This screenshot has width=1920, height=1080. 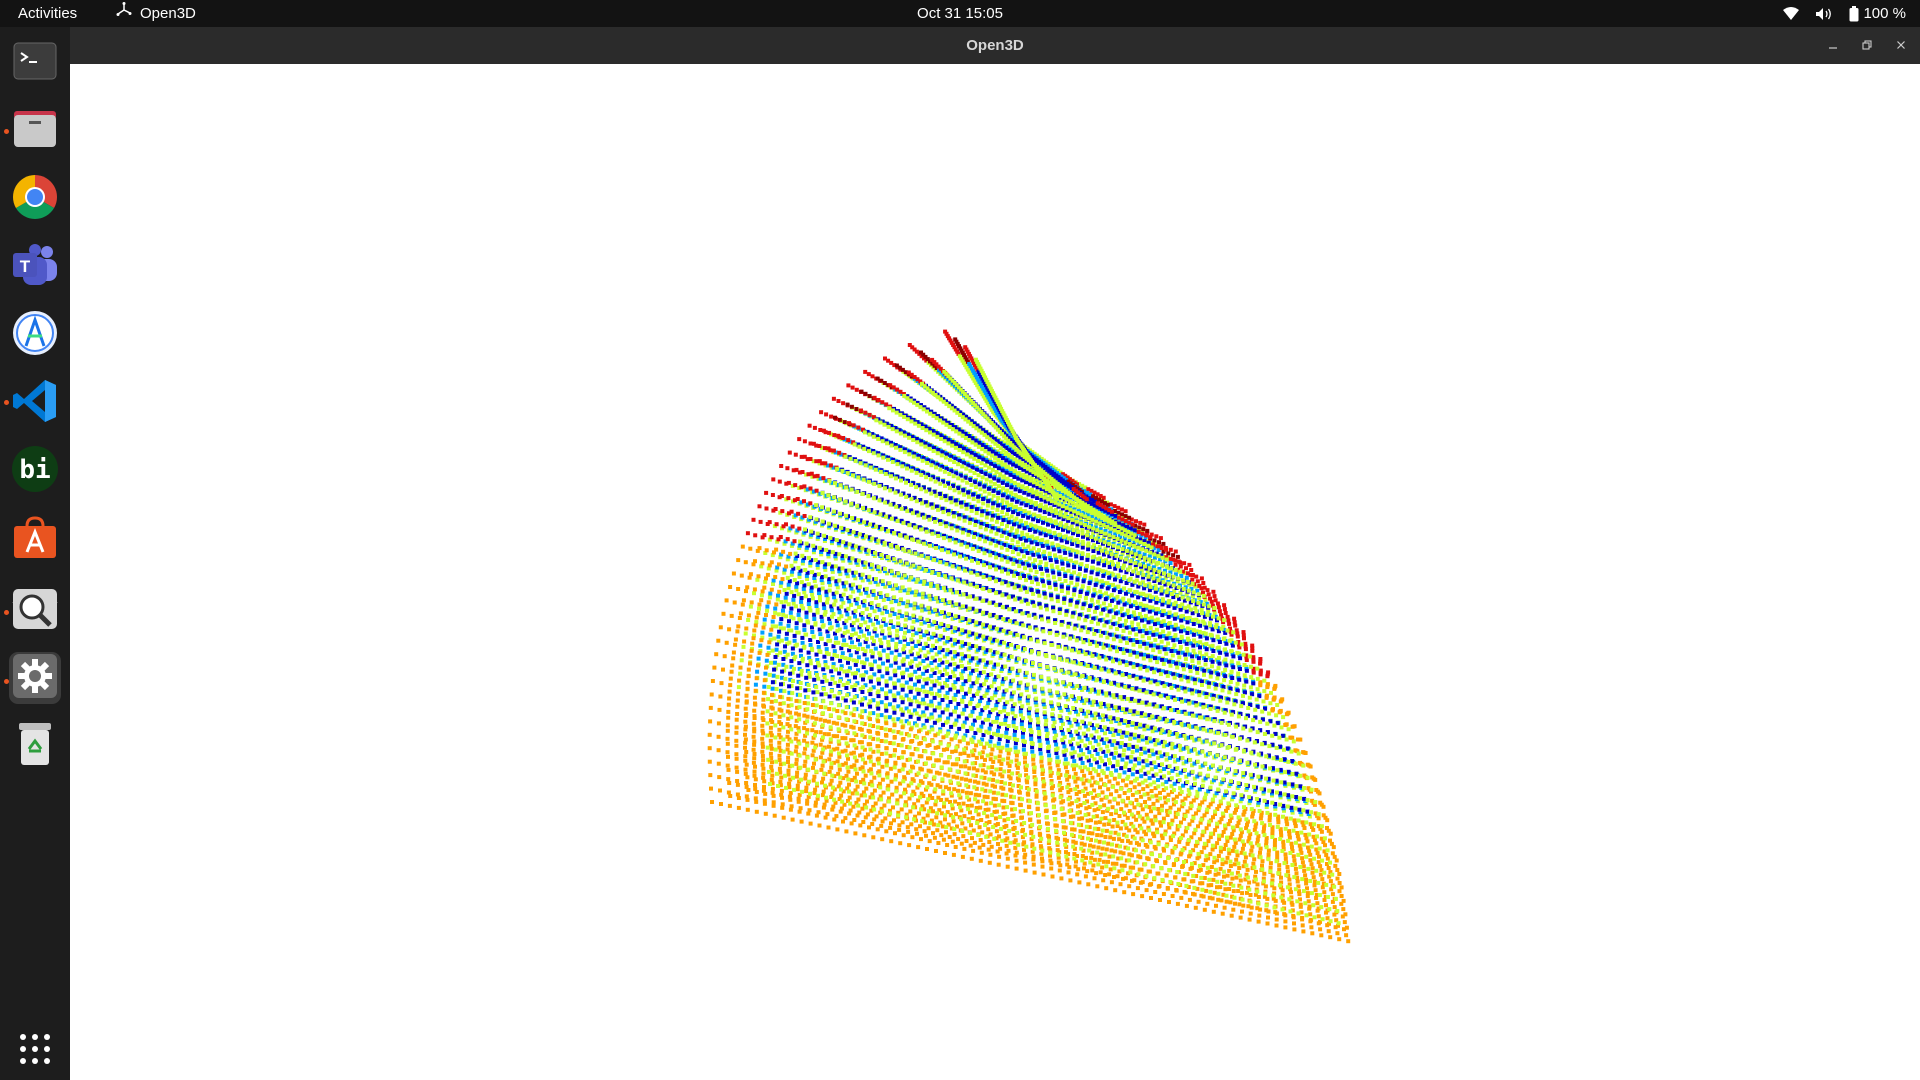 I want to click on clock-container: Oct 31 15:05, so click(x=960, y=13).